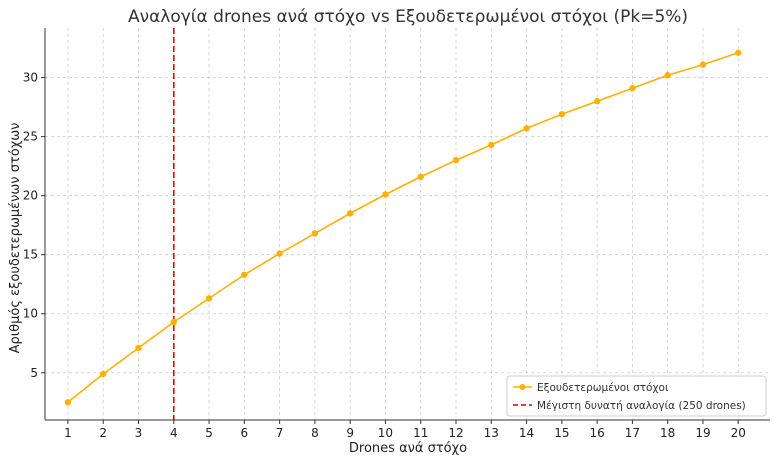  What do you see at coordinates (30, 255) in the screenshot?
I see `y-tick-label: 15` at bounding box center [30, 255].